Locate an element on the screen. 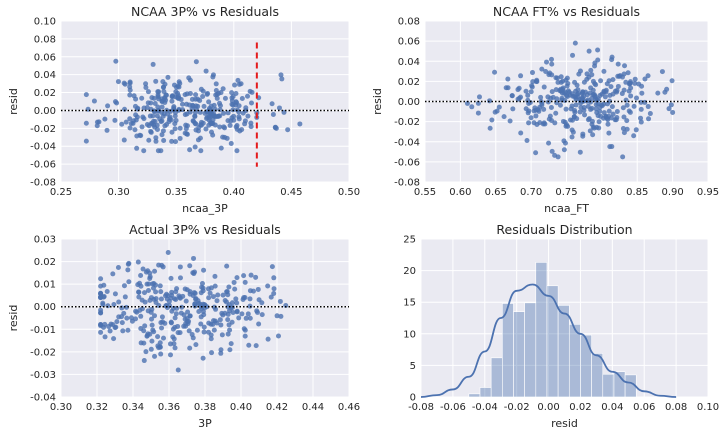 This screenshot has width=724, height=438. x-tick-label: 0.06 is located at coordinates (644, 407).